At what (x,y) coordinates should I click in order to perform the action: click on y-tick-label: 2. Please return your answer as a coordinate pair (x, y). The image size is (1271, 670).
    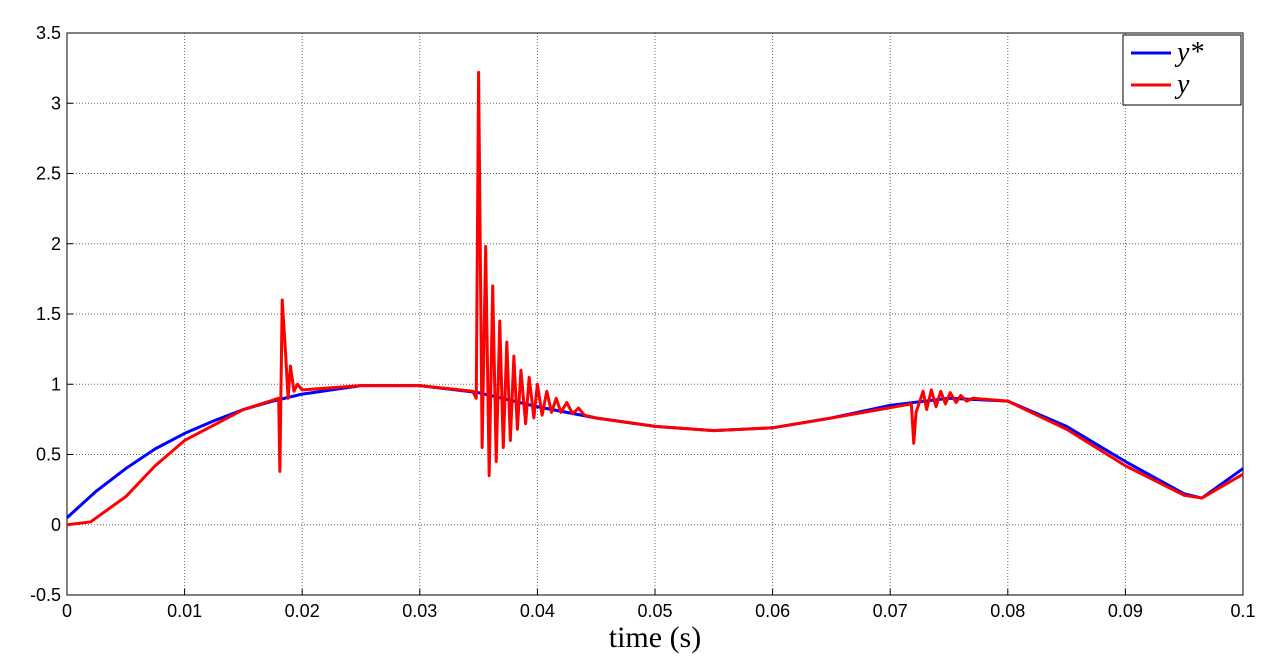
    Looking at the image, I should click on (56, 244).